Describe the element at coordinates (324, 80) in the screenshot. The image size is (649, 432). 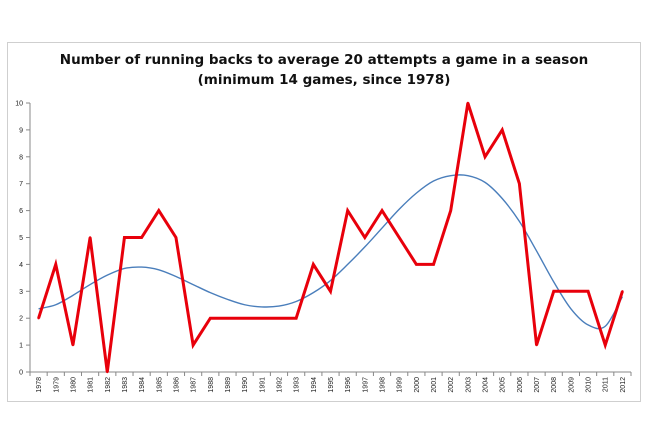
I see `chart-subtitle: (minimum 14 games, since 1978)` at that location.